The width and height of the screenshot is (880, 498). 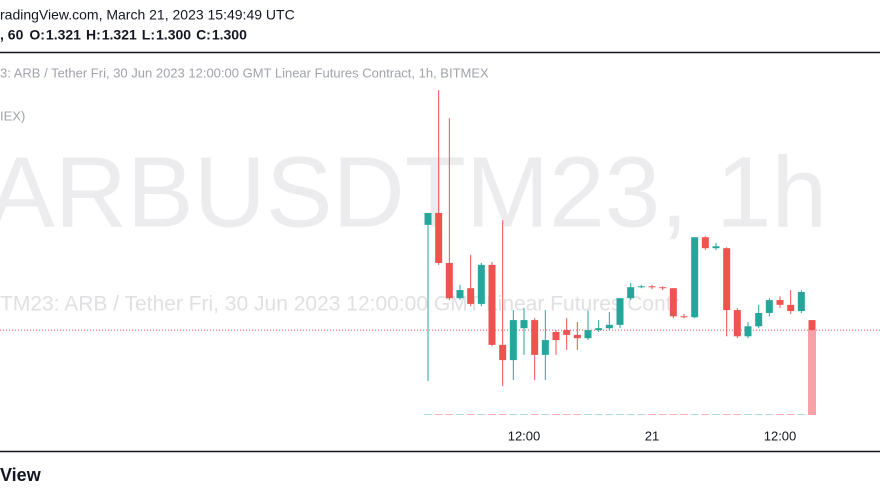 I want to click on ohlc-label: H:, so click(x=93, y=35).